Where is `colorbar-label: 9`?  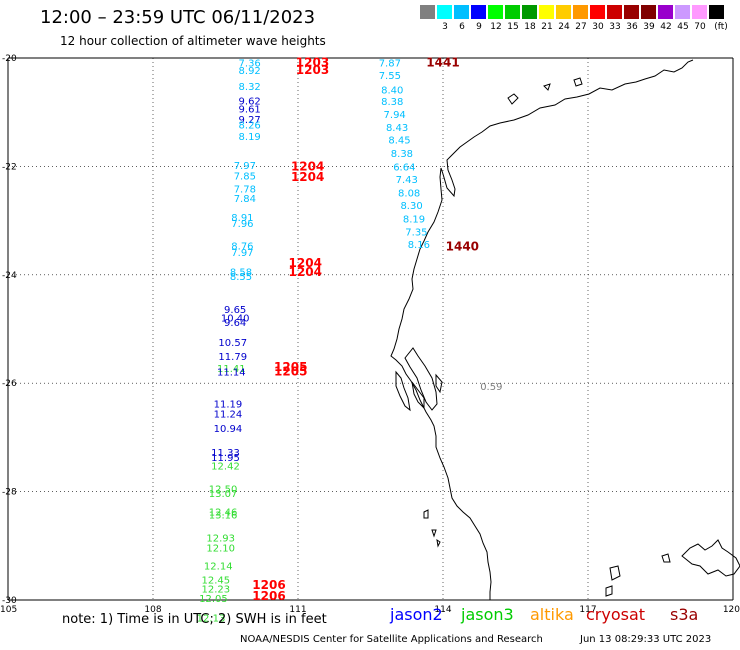 colorbar-label: 9 is located at coordinates (479, 27).